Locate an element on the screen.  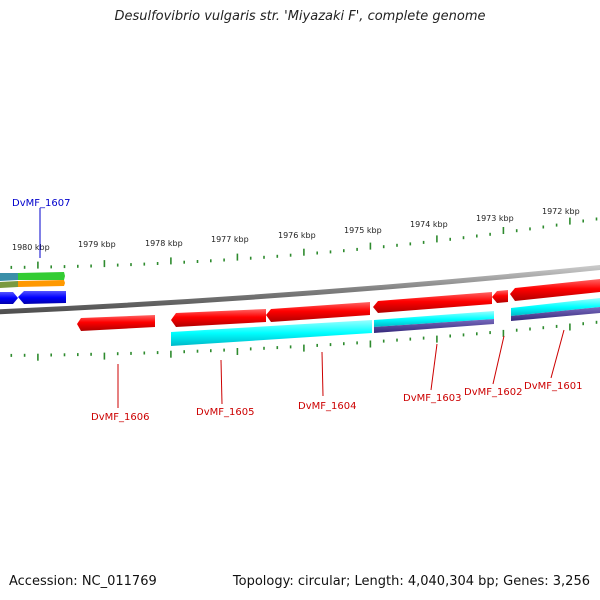
annotation-tracks is located at coordinates (385, 322).